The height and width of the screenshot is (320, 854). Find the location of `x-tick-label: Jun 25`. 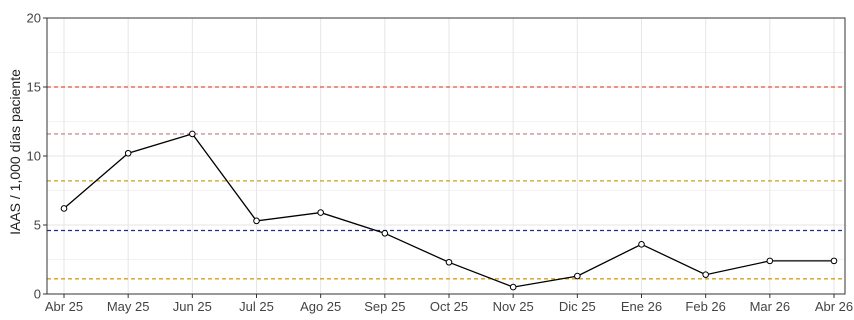

x-tick-label: Jun 25 is located at coordinates (192, 306).